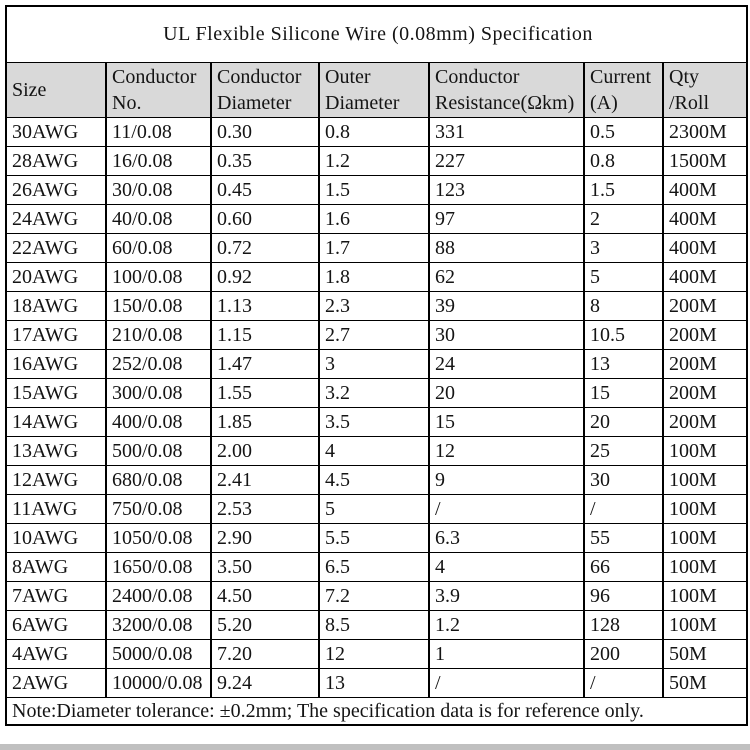  I want to click on cell-size: 10AWG, so click(56, 538).